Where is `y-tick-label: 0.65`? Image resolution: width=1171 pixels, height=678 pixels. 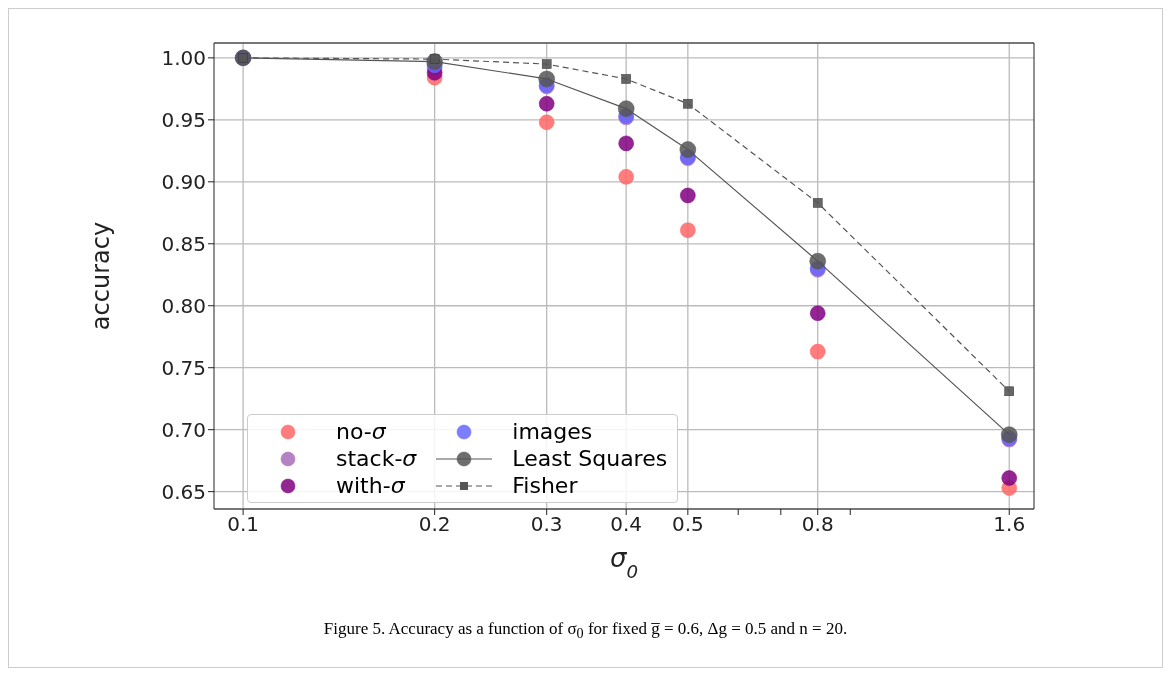
y-tick-label: 0.65 is located at coordinates (183, 491).